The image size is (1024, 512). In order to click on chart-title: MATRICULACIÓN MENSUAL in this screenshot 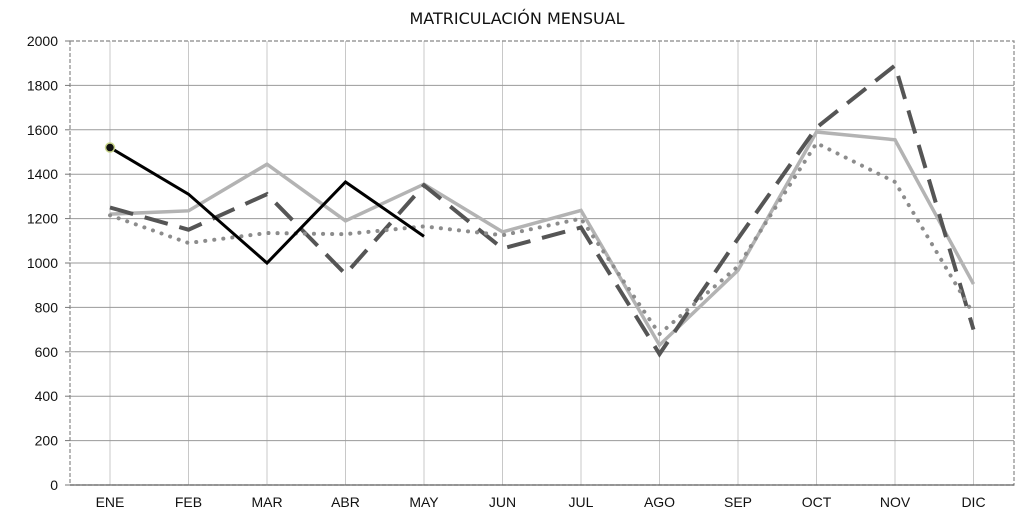, I will do `click(516, 18)`.